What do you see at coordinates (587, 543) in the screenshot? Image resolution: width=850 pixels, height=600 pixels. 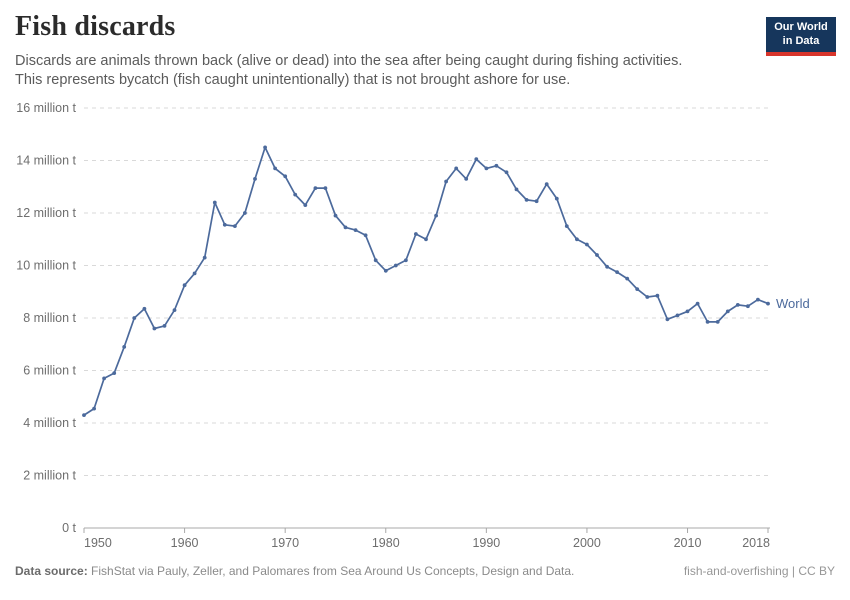 I see `x-tick-label: 2000` at bounding box center [587, 543].